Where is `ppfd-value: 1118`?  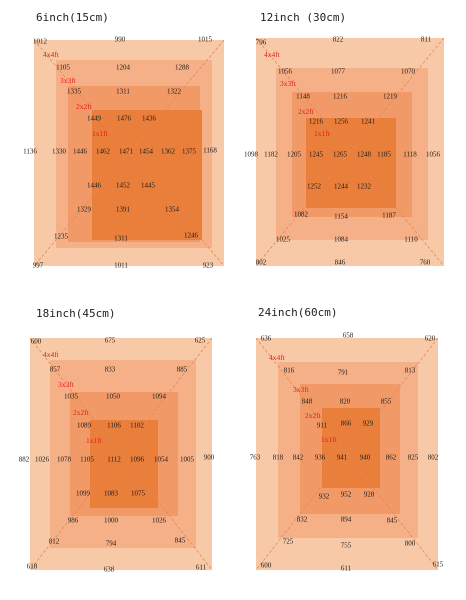
ppfd-value: 1118 is located at coordinates (410, 154).